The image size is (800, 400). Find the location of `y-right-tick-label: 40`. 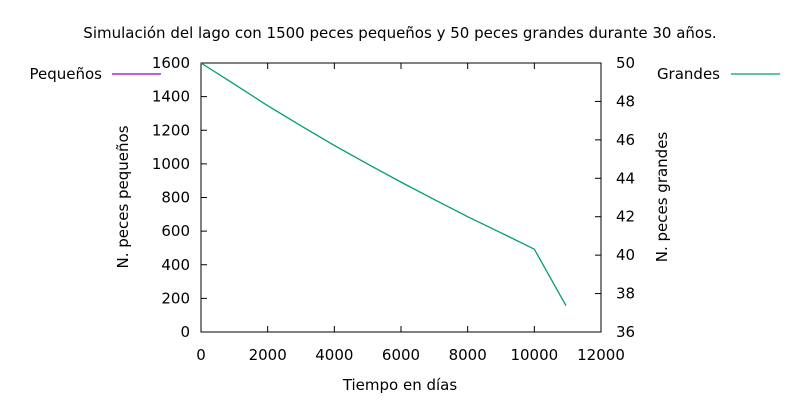

y-right-tick-label: 40 is located at coordinates (625, 255).